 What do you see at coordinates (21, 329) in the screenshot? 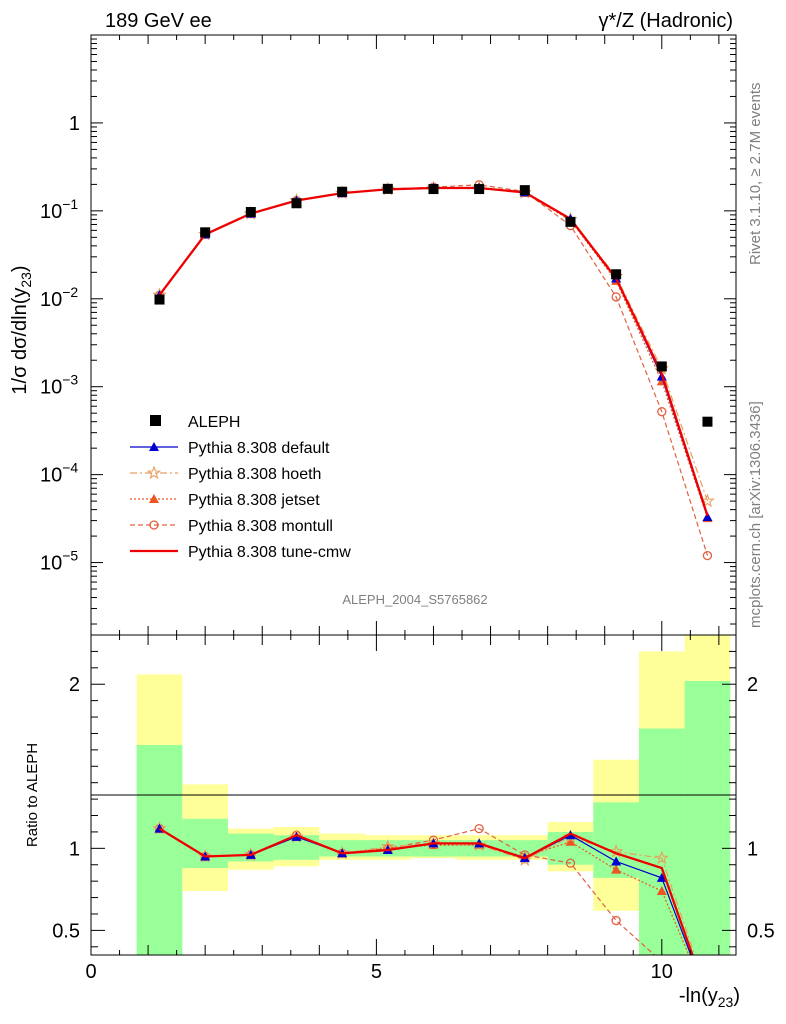
I see `main-y-axis-label: 1/σ dσ/dln(y23)` at bounding box center [21, 329].